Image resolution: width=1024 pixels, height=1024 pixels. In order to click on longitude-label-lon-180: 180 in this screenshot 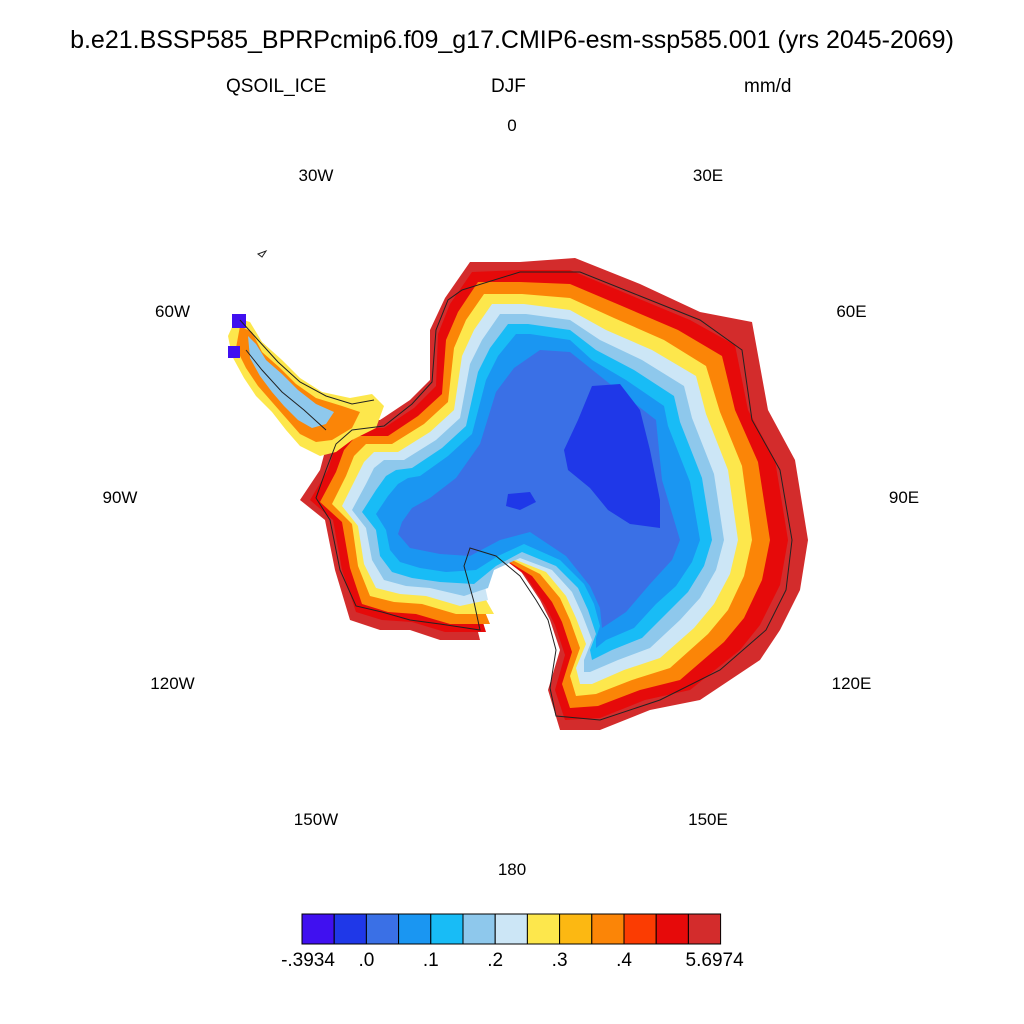, I will do `click(512, 869)`.